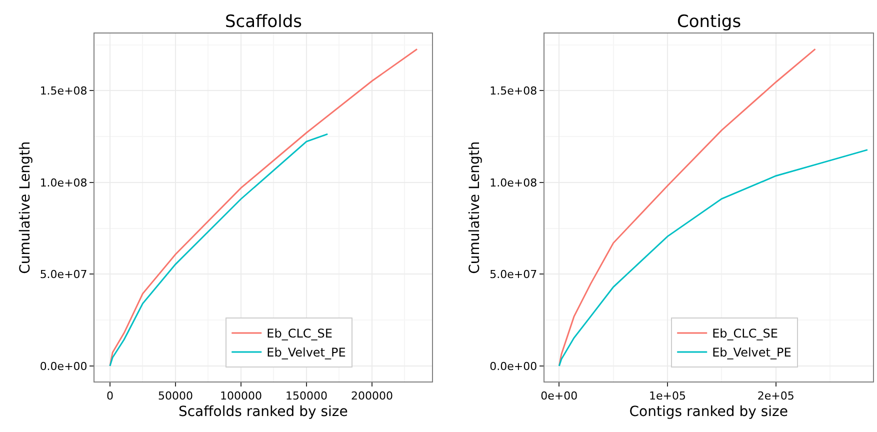 This screenshot has height=432, width=877. What do you see at coordinates (263, 22) in the screenshot?
I see `chart-title: Scaffolds` at bounding box center [263, 22].